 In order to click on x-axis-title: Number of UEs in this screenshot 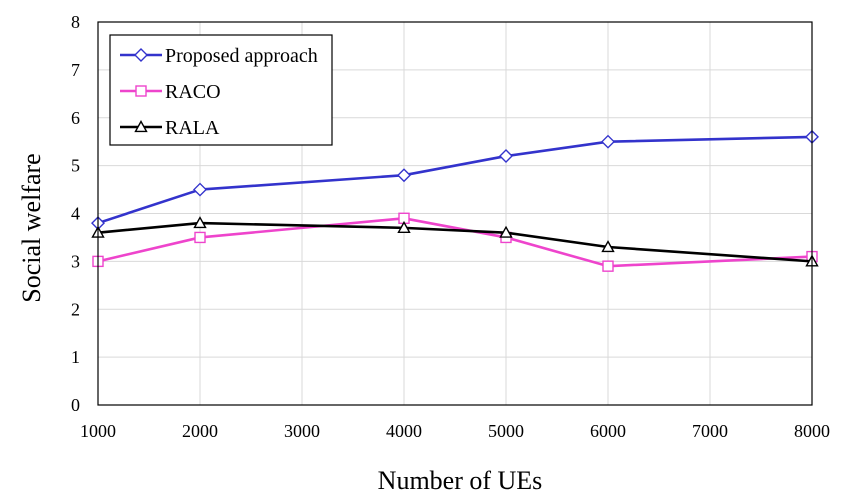, I will do `click(460, 480)`.